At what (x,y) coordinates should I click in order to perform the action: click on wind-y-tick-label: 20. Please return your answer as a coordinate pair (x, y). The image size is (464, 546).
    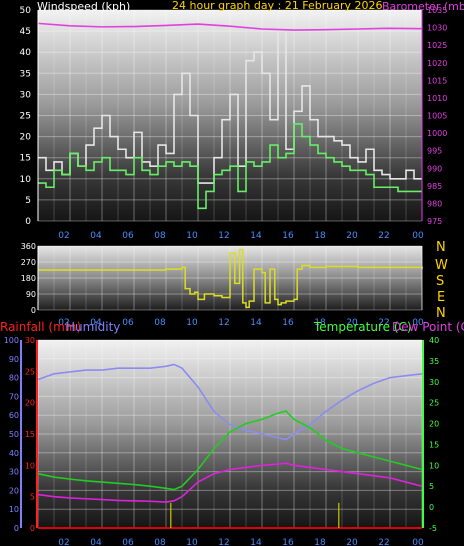
    Looking at the image, I should click on (26, 138).